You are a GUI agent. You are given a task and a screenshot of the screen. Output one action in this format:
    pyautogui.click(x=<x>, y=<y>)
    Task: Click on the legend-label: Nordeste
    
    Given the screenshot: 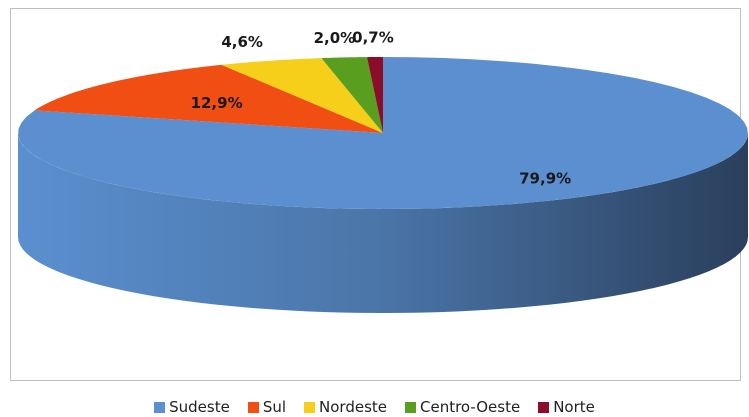 What is the action you would take?
    pyautogui.click(x=353, y=407)
    